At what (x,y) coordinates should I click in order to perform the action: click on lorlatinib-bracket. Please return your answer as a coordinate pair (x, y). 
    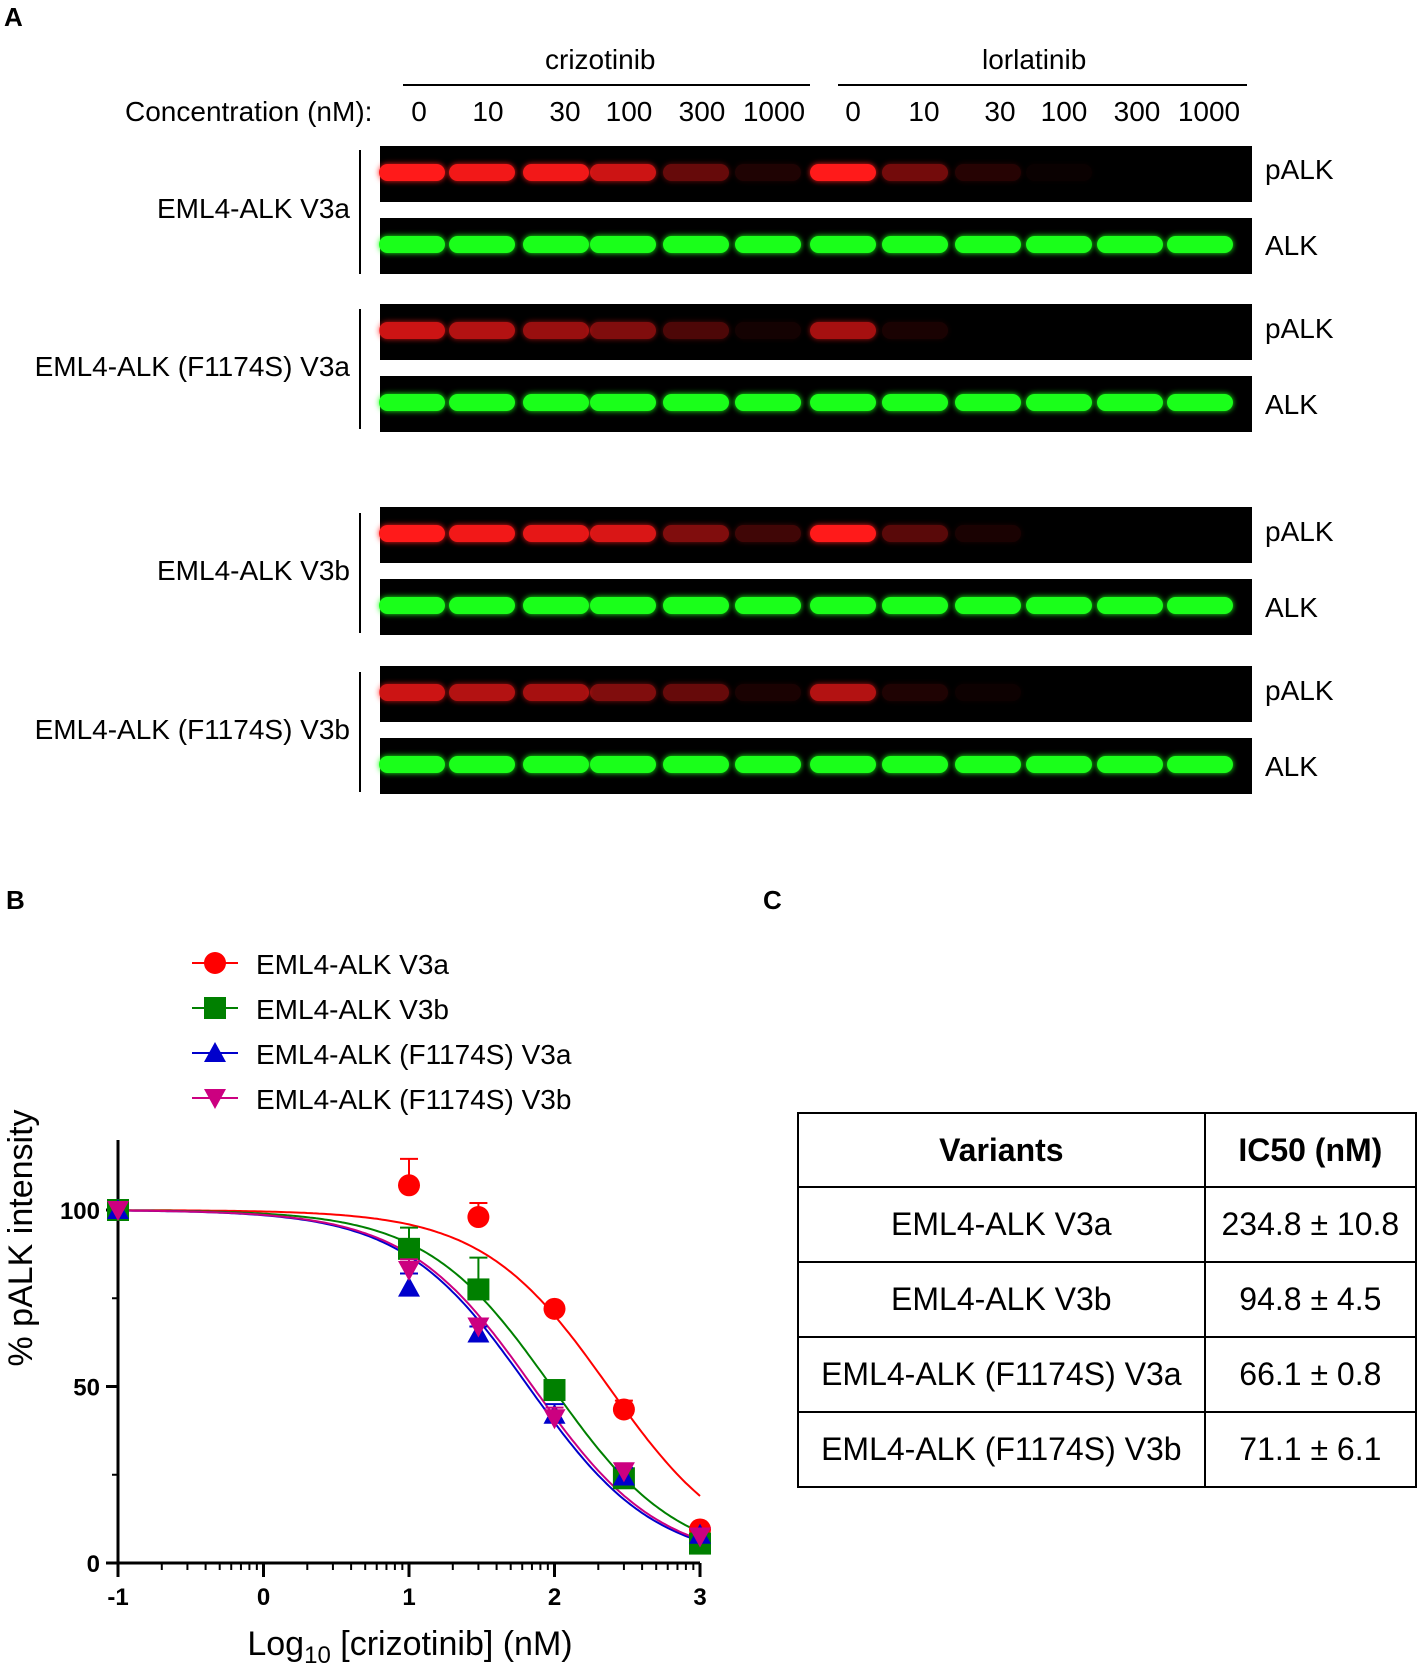
    Looking at the image, I should click on (1042, 85).